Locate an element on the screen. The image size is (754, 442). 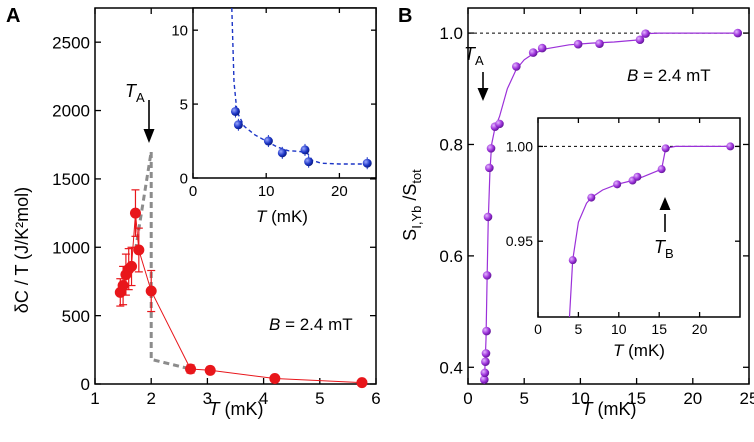
y-tick-label: 1.00 is located at coordinates (519, 146).